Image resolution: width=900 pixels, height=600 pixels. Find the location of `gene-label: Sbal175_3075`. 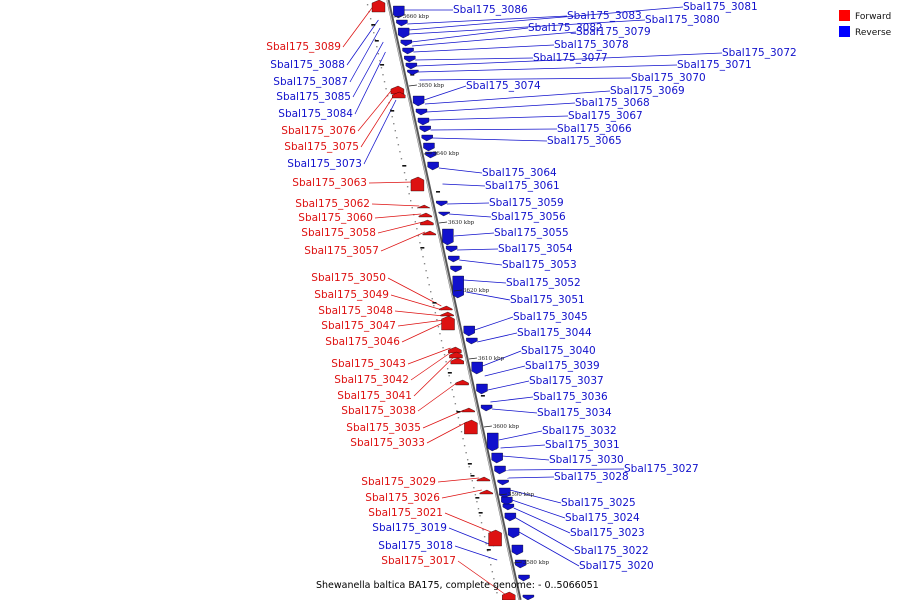

gene-label: Sbal175_3075 is located at coordinates (321, 147).